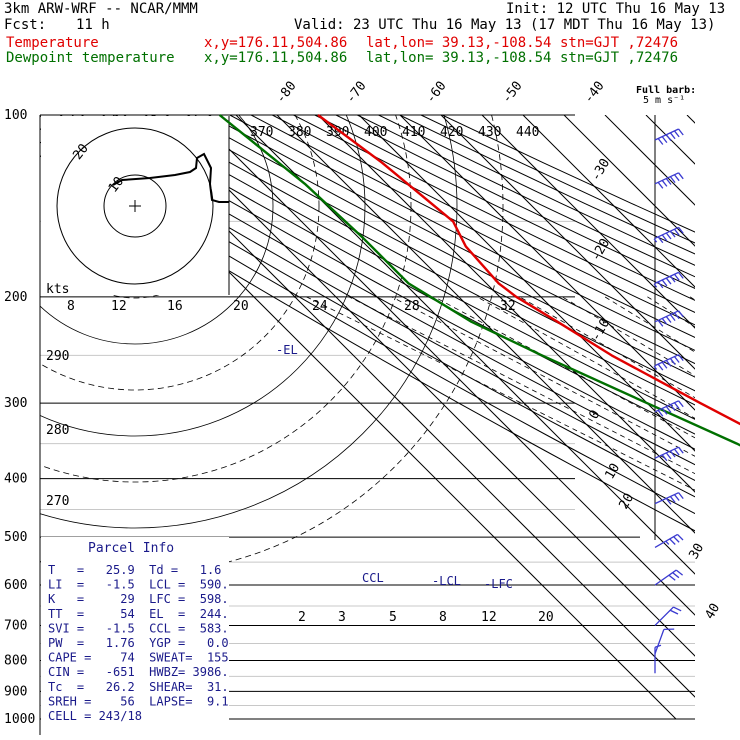 The width and height of the screenshot is (740, 740). I want to click on hodograph-speed-label: 16, so click(175, 306).